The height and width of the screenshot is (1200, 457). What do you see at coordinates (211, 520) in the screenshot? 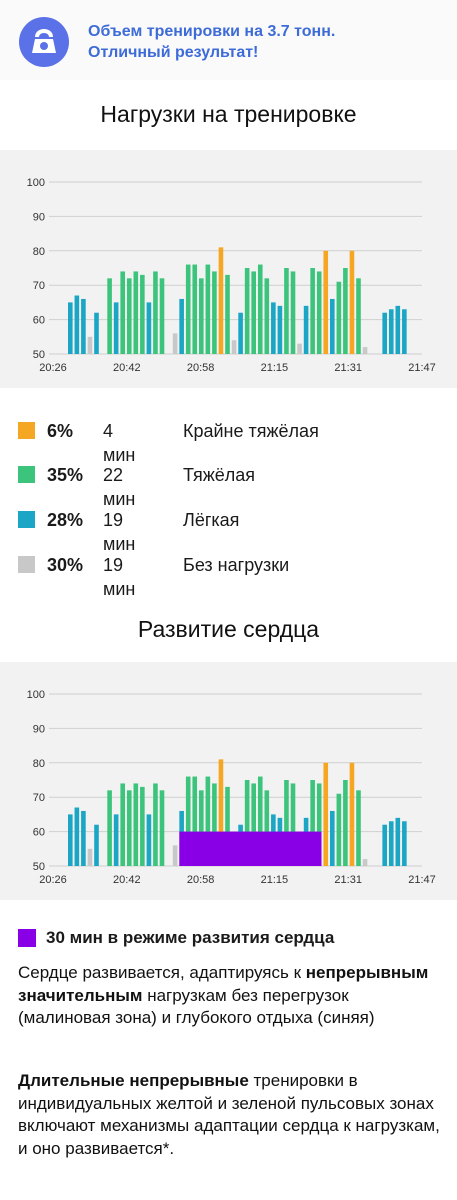
I see `legend-label: Лёгкая` at bounding box center [211, 520].